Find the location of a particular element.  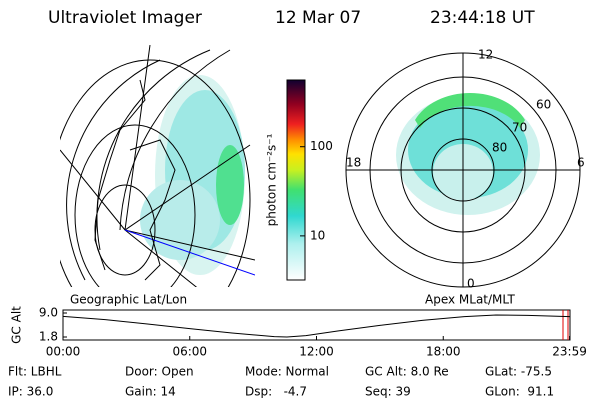

instrument: Ultraviolet Imager is located at coordinates (125, 18).